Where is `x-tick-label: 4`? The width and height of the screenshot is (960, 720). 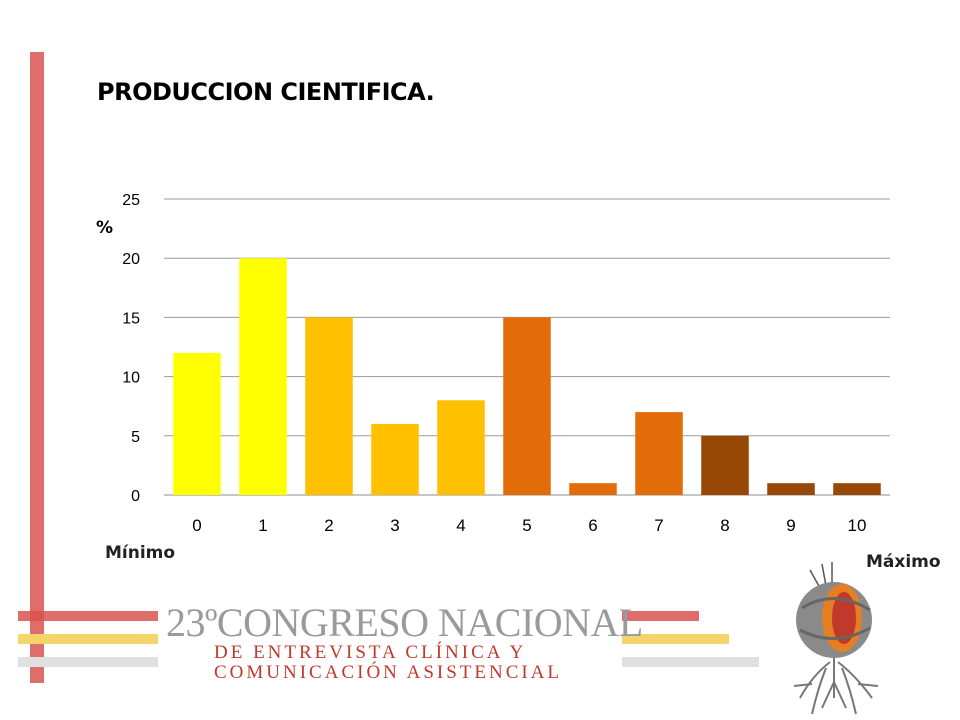 x-tick-label: 4 is located at coordinates (460, 525).